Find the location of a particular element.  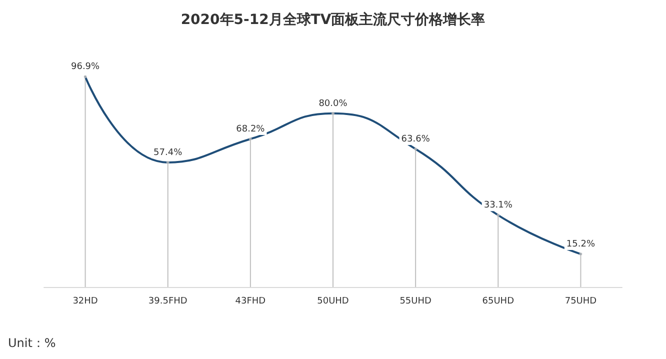

text: Unit：% is located at coordinates (32, 343).